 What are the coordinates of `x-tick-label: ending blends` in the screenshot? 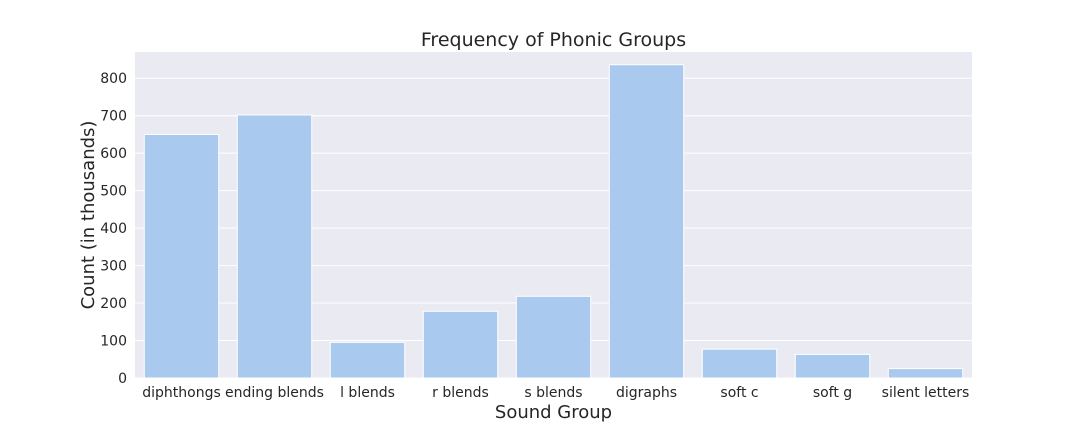 It's located at (274, 393).